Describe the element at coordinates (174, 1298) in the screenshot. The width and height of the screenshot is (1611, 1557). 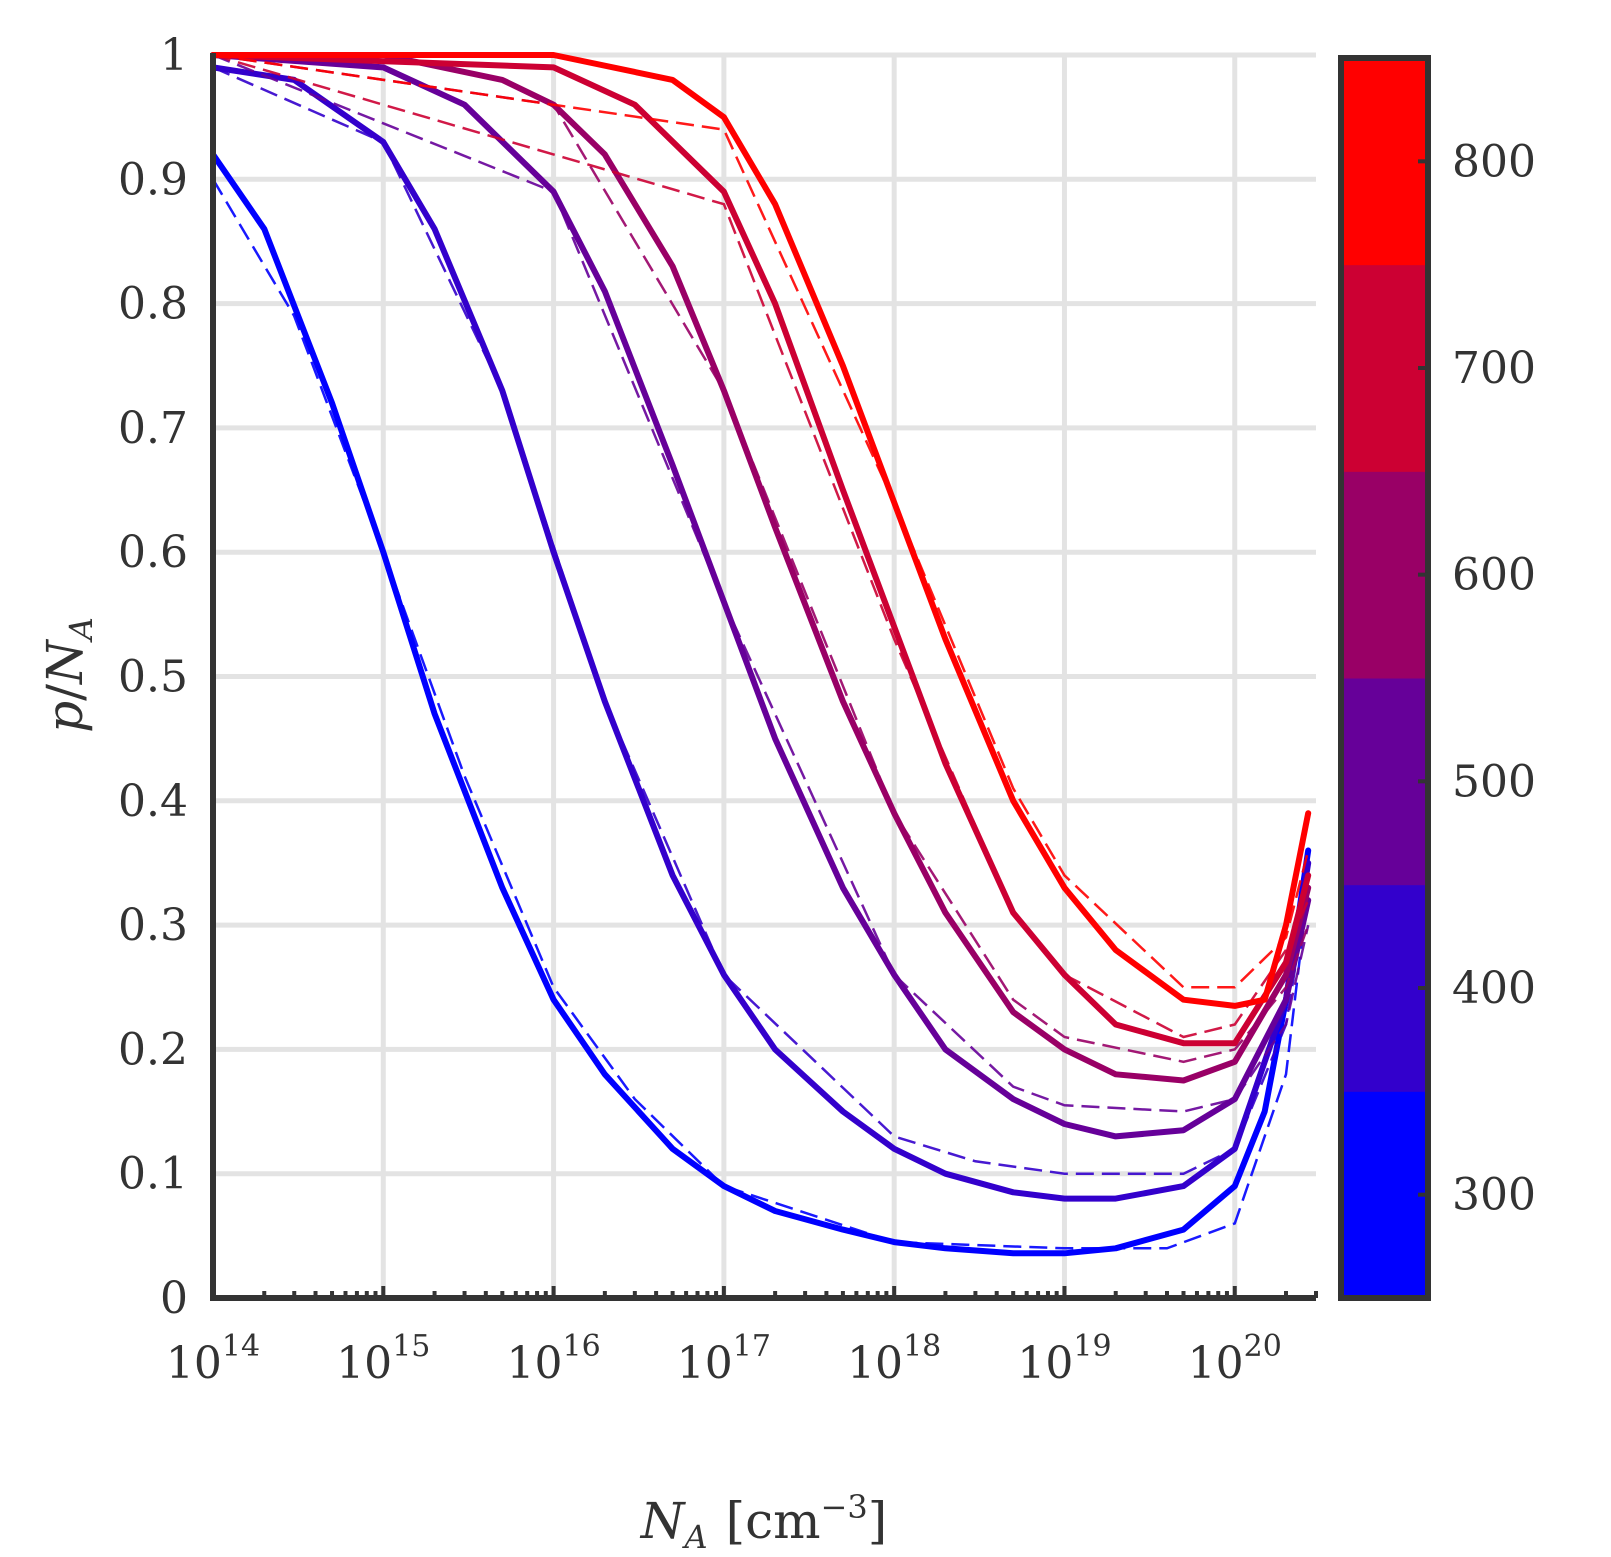
I see `y-tick-label-0: 0` at that location.